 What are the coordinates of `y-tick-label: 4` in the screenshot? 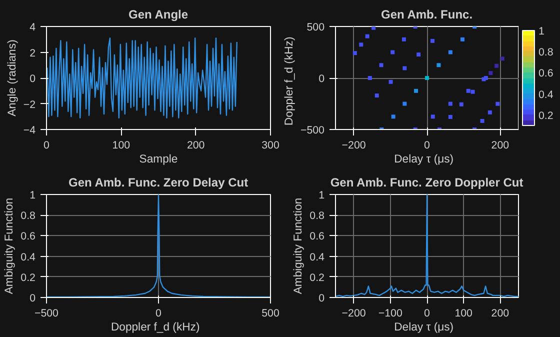 It's located at (33, 28).